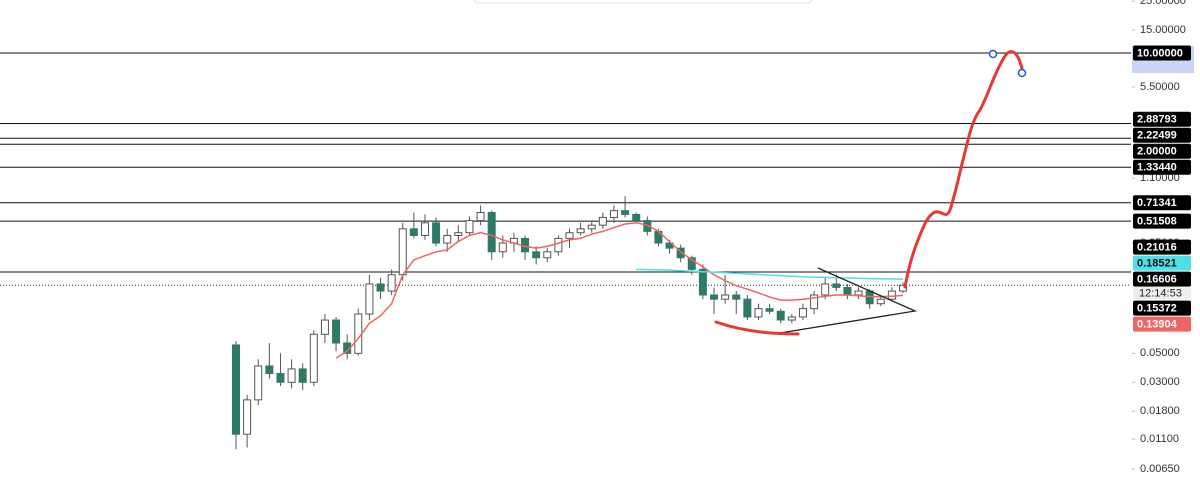 This screenshot has width=1200, height=480. Describe the element at coordinates (643, 2) in the screenshot. I see `toolbar-edge` at that location.